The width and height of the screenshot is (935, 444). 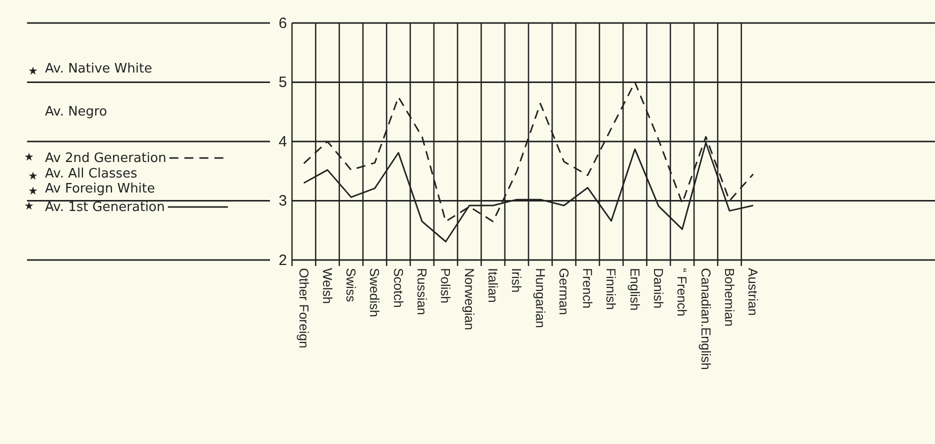 I want to click on y-tick-label: 5, so click(x=282, y=83).